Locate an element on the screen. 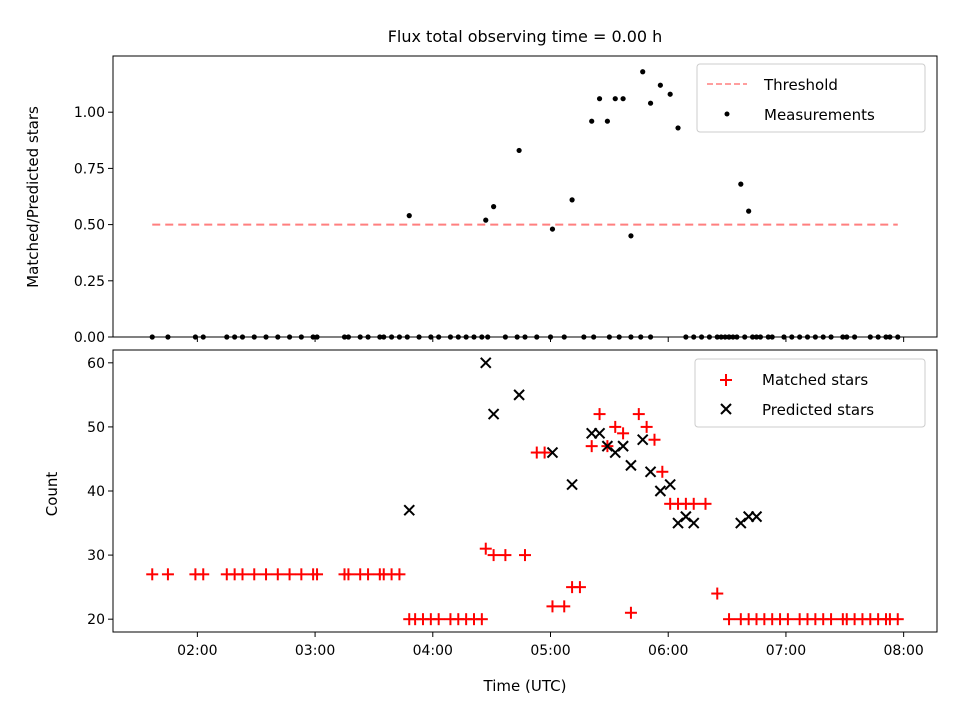  bottom-ytick-label: 20 is located at coordinates (96, 620).